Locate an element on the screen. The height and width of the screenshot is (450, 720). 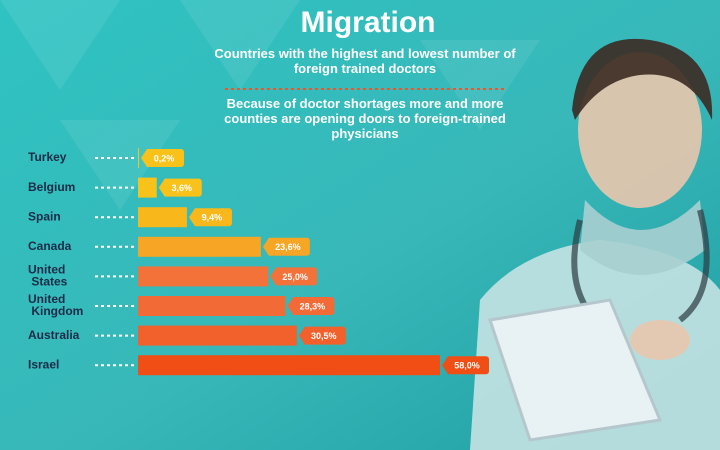
value-label: 3,6% is located at coordinates (181, 188).